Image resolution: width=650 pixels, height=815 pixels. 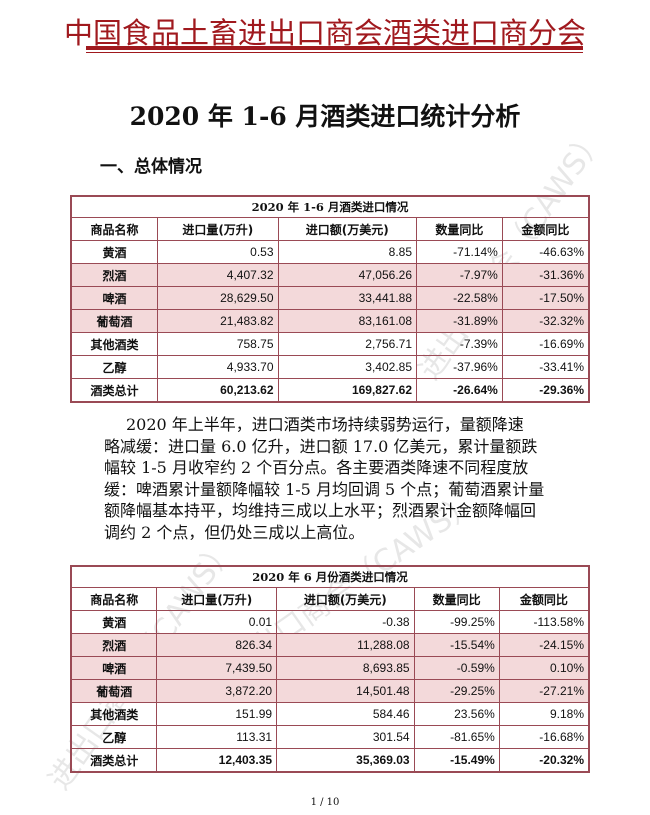 What do you see at coordinates (347, 367) in the screenshot?
I see `cell-value: 3,402.85` at bounding box center [347, 367].